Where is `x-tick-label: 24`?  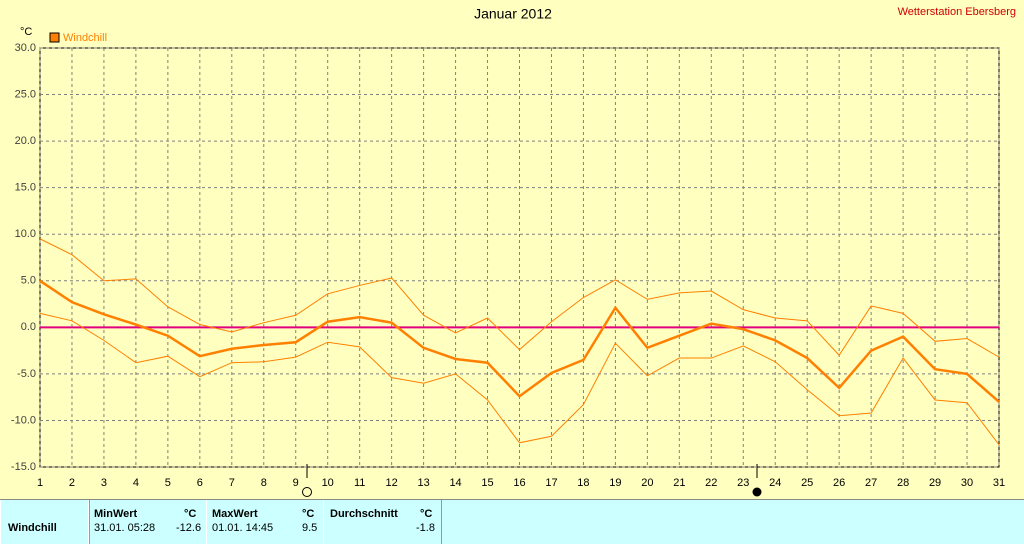 x-tick-label: 24 is located at coordinates (775, 483).